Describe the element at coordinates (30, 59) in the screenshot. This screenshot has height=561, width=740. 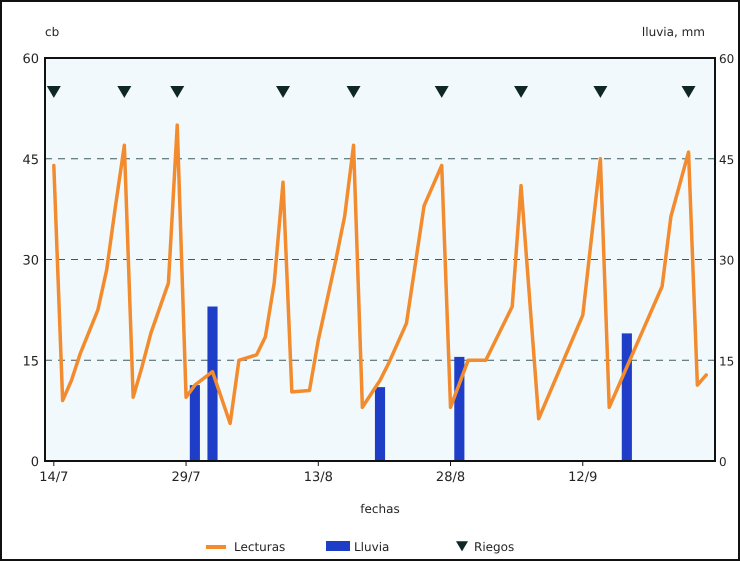
I see `y-tick-label: 60` at that location.